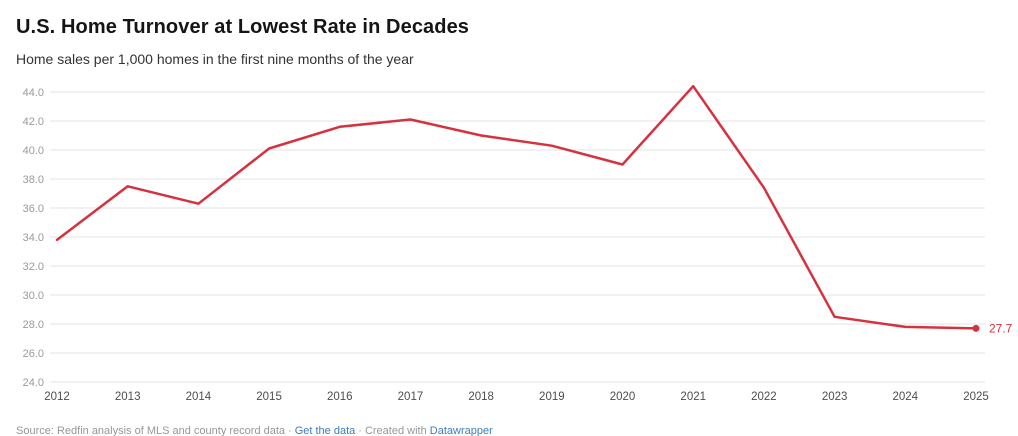 The height and width of the screenshot is (436, 1018). I want to click on x-tick-label: 2018, so click(481, 397).